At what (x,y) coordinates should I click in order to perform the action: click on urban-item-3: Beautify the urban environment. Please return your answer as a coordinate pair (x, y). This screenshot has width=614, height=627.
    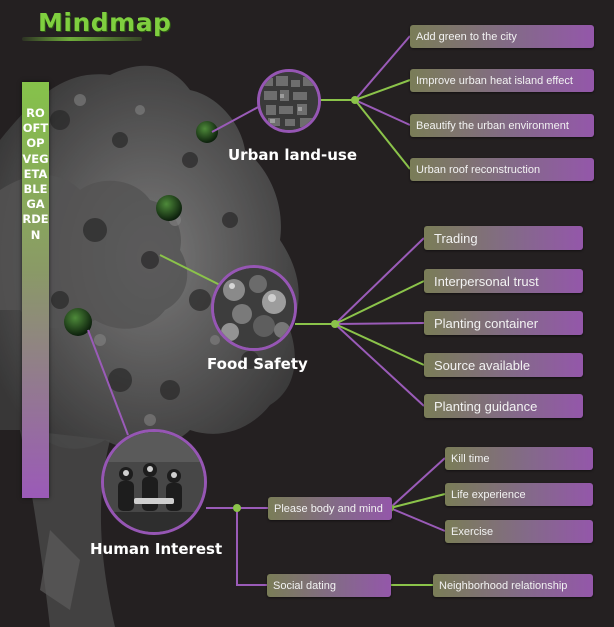
    Looking at the image, I should click on (502, 125).